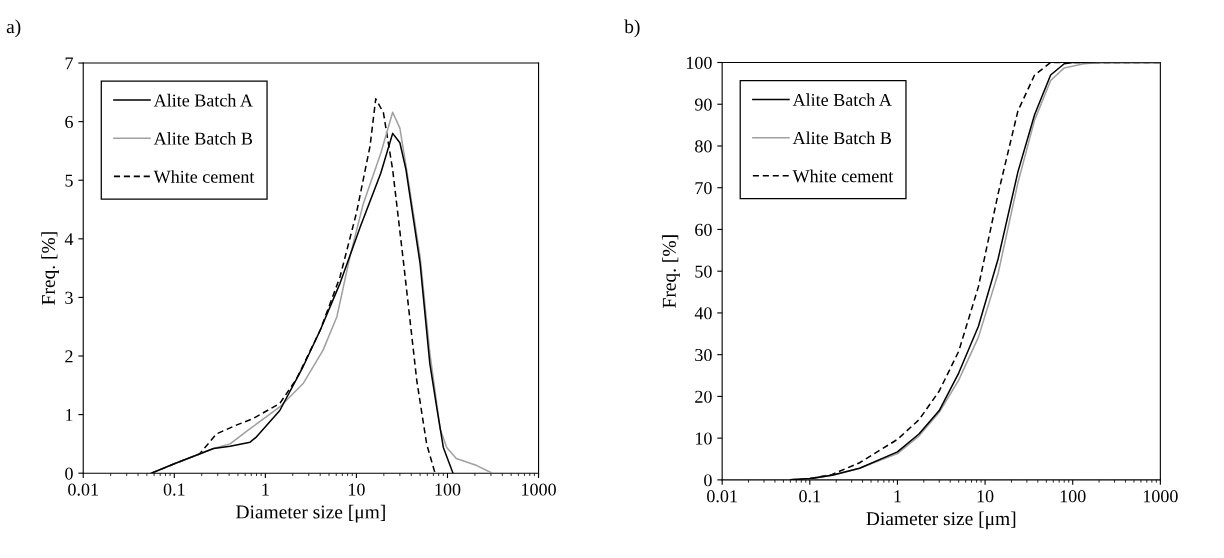  What do you see at coordinates (703, 355) in the screenshot?
I see `y-tick-label: 30` at bounding box center [703, 355].